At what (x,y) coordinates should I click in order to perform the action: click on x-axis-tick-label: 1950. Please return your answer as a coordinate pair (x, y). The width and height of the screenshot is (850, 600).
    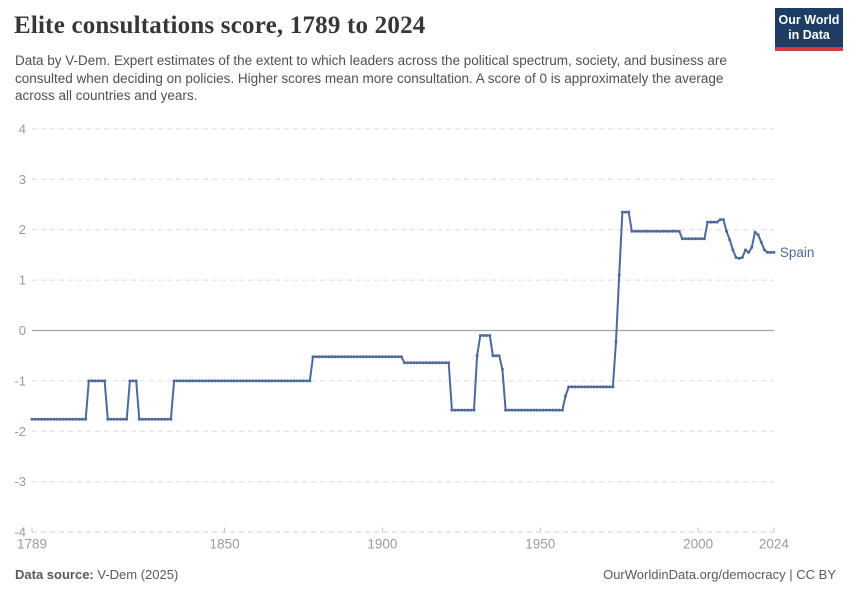
    Looking at the image, I should click on (540, 544).